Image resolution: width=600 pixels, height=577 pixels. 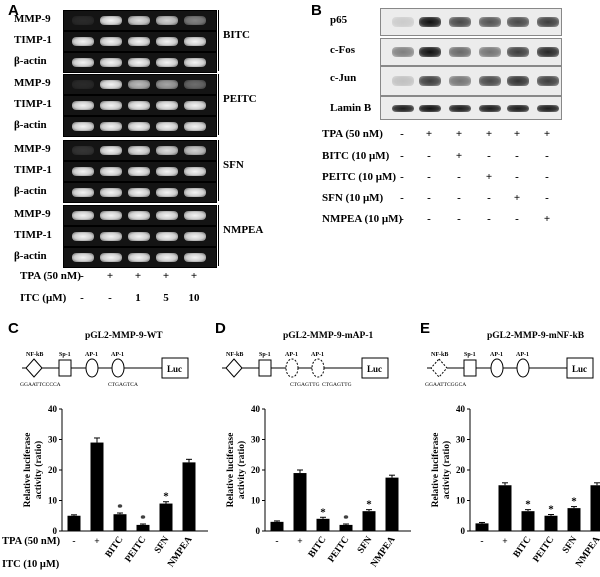 What do you see at coordinates (509, 370) in the screenshot?
I see `promoter-diagram-e: NF-kB Sp-1 AP-1 AP-1 Luc GGAATTCGGCA` at bounding box center [509, 370].